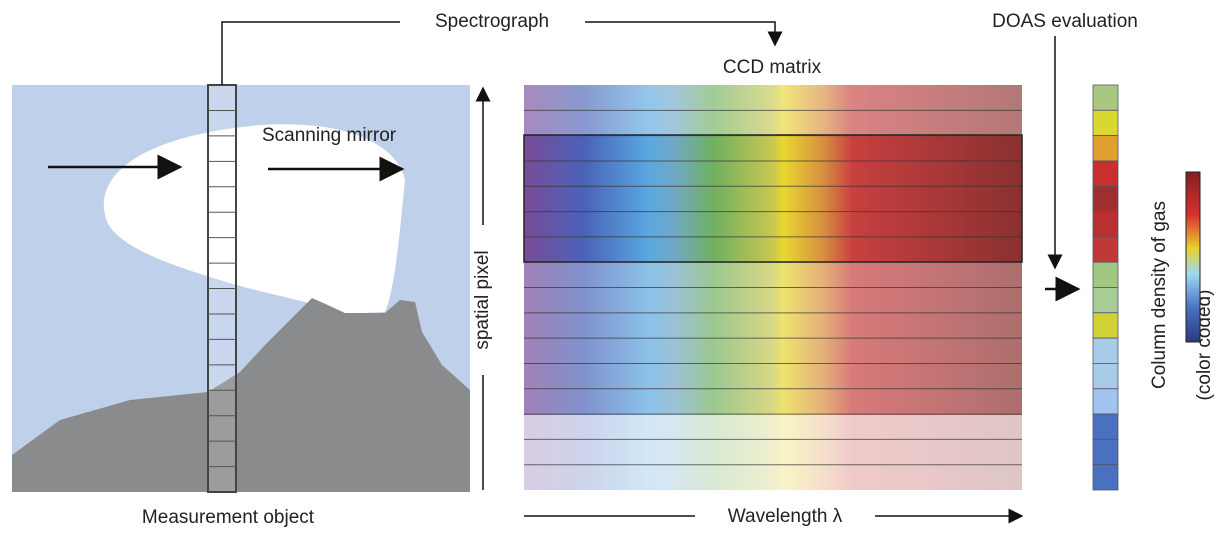 This screenshot has height=539, width=1222. Describe the element at coordinates (1159, 295) in the screenshot. I see `density-label: Column density of gas` at that location.